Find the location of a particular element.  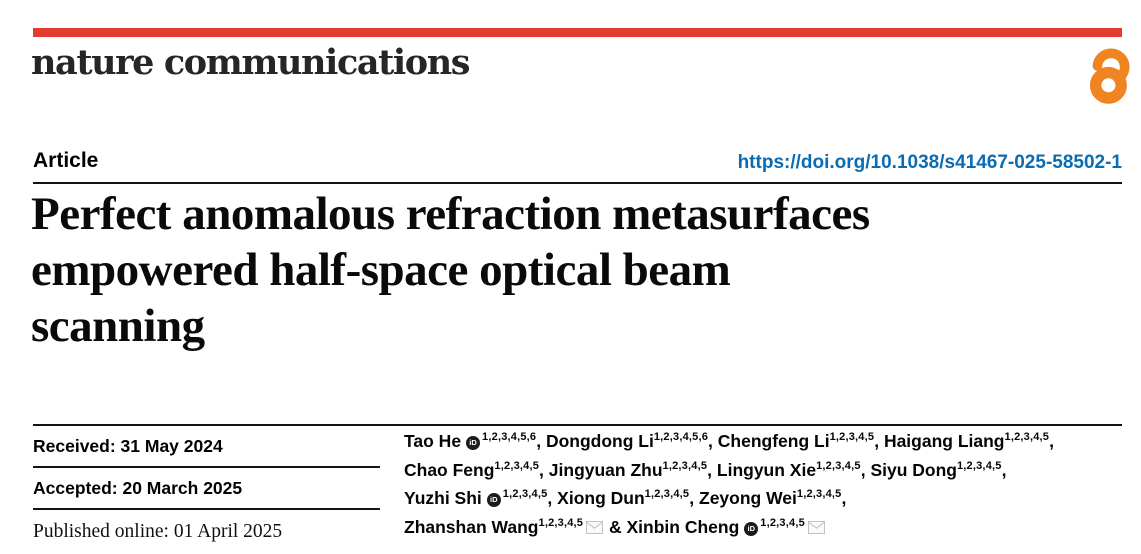

published-date: Published online: 01 April 2025 is located at coordinates (158, 531).